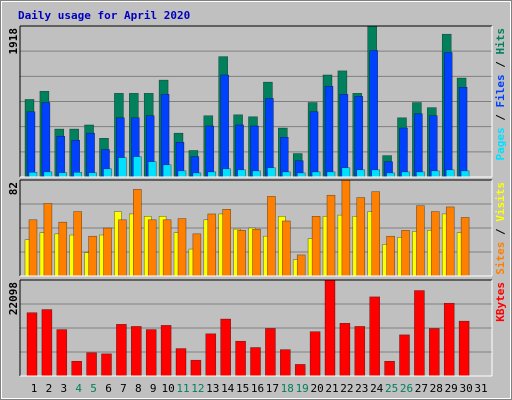  Describe the element at coordinates (346, 388) in the screenshot. I see `x-tick-label: 22` at that location.